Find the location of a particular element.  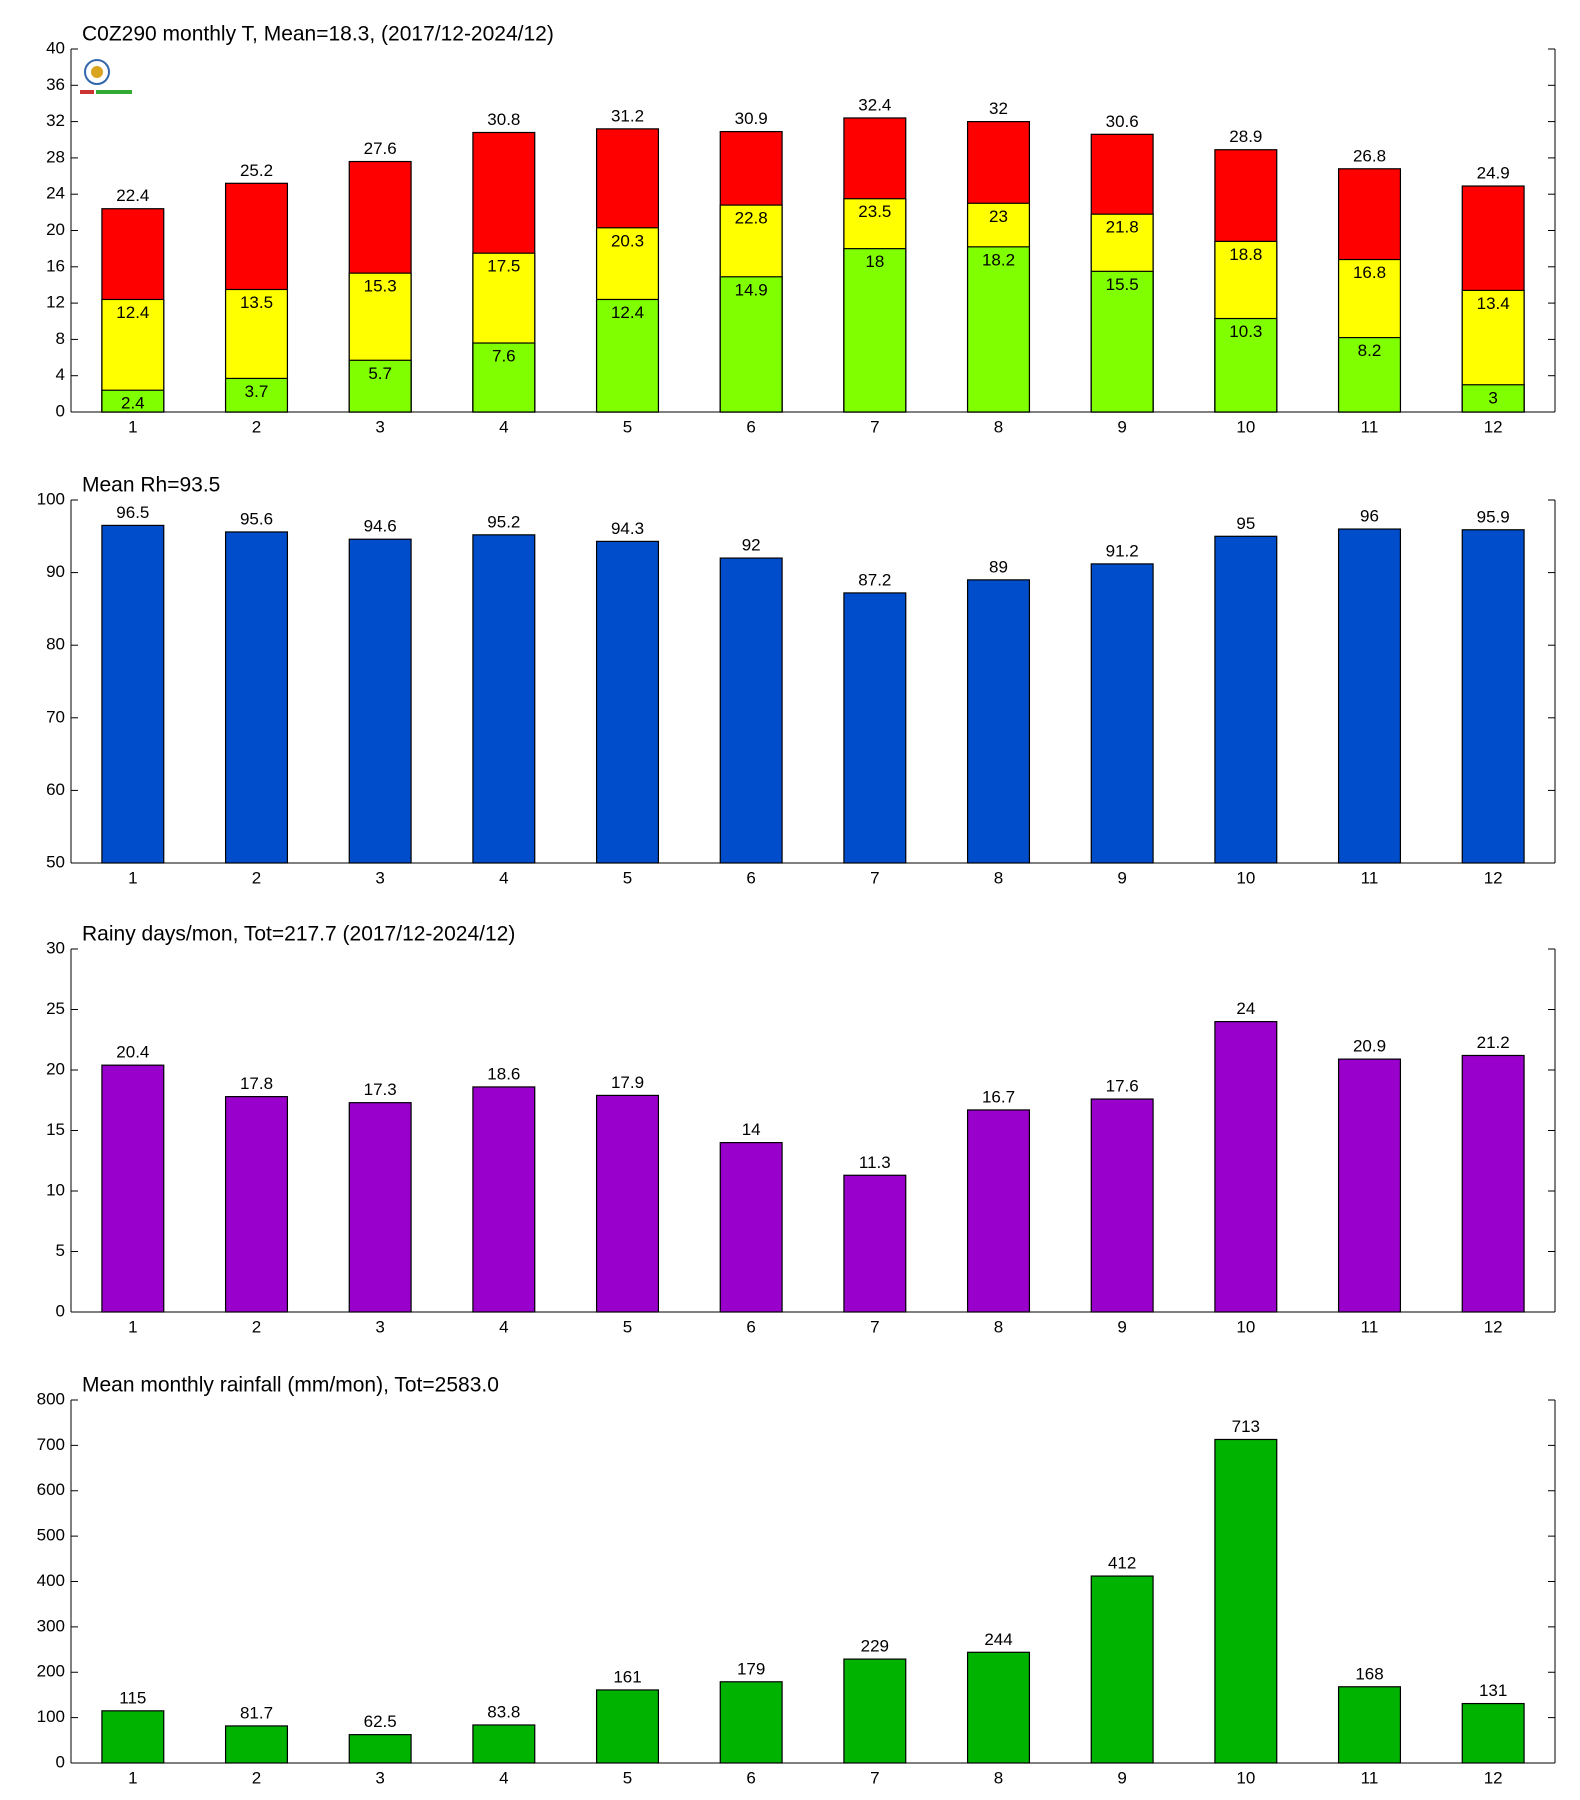

value-label: 16.8 is located at coordinates (1369, 272).